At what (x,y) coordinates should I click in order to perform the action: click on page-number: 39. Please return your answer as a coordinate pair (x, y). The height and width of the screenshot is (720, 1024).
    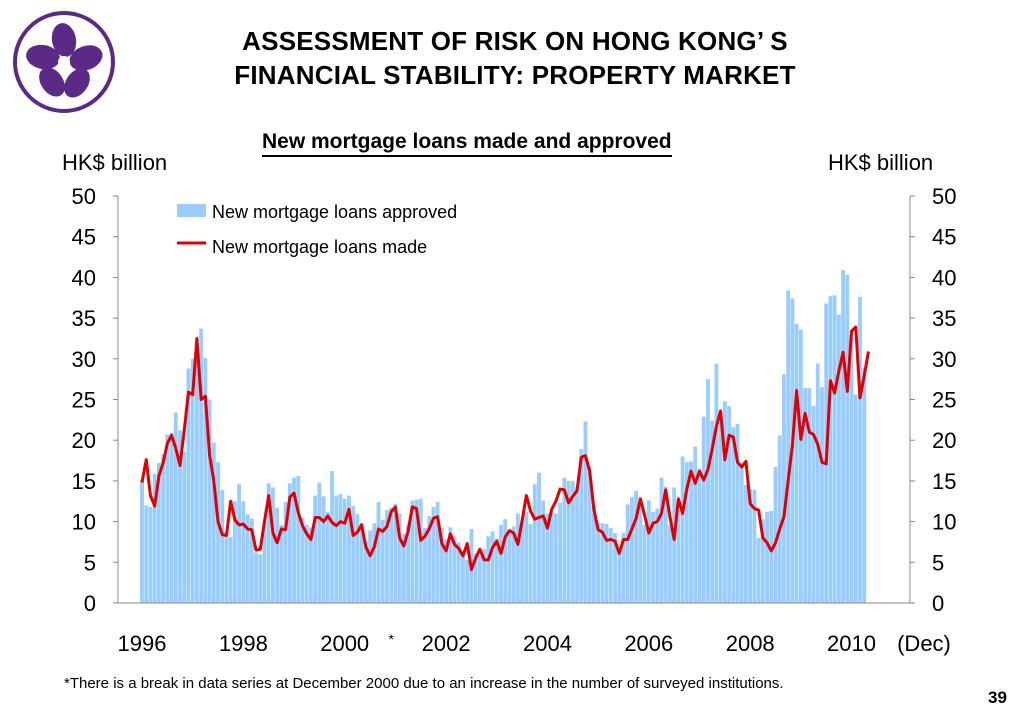
    Looking at the image, I should click on (997, 697).